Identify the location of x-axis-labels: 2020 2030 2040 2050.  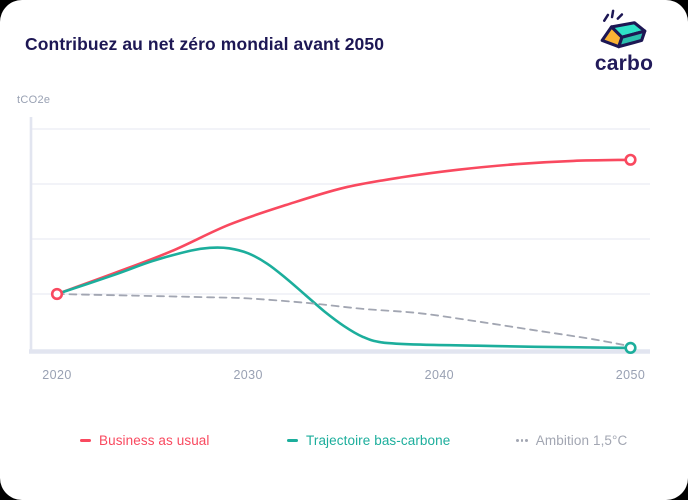
(344, 376).